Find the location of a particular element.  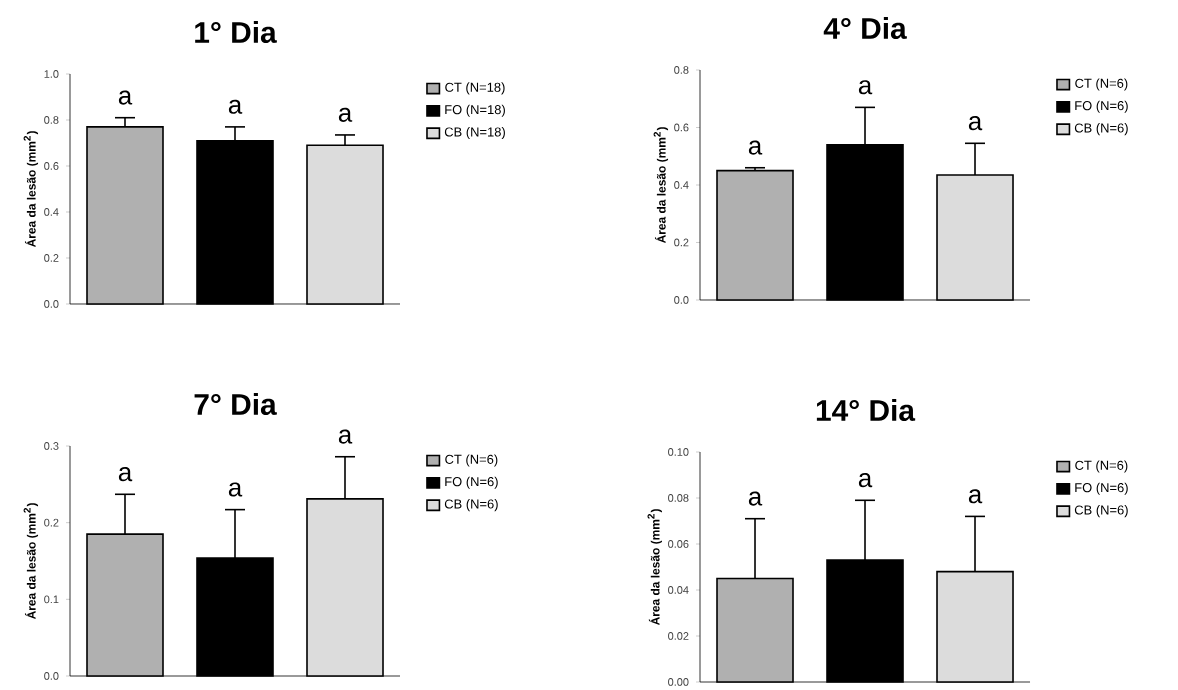

chart-title: 7° Dia is located at coordinates (235, 404).